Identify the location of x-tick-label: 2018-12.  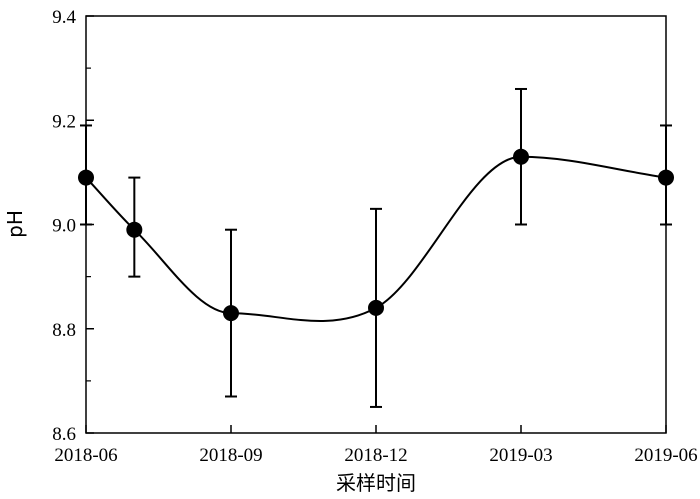
(375, 455).